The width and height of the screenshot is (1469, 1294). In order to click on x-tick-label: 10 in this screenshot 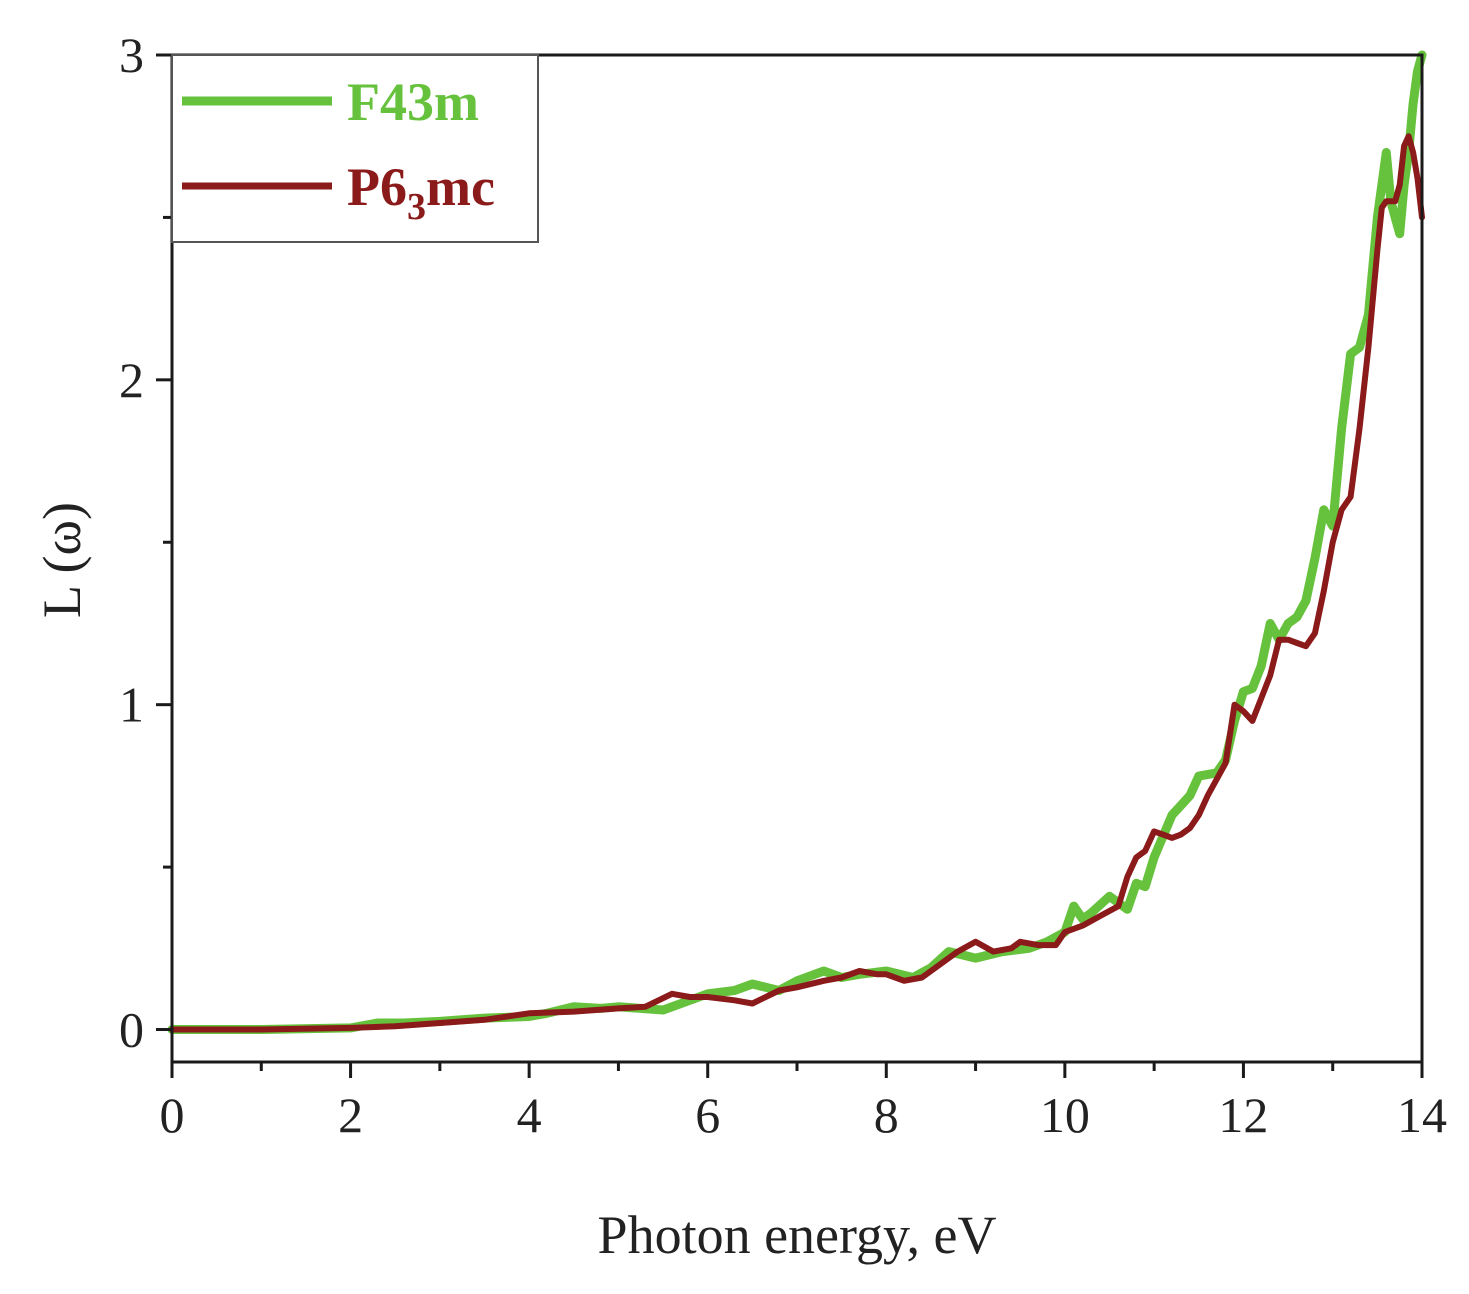, I will do `click(1065, 1115)`.